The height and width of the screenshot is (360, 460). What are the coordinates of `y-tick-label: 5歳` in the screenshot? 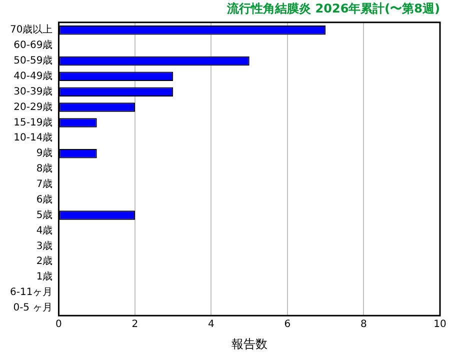 It's located at (44, 214).